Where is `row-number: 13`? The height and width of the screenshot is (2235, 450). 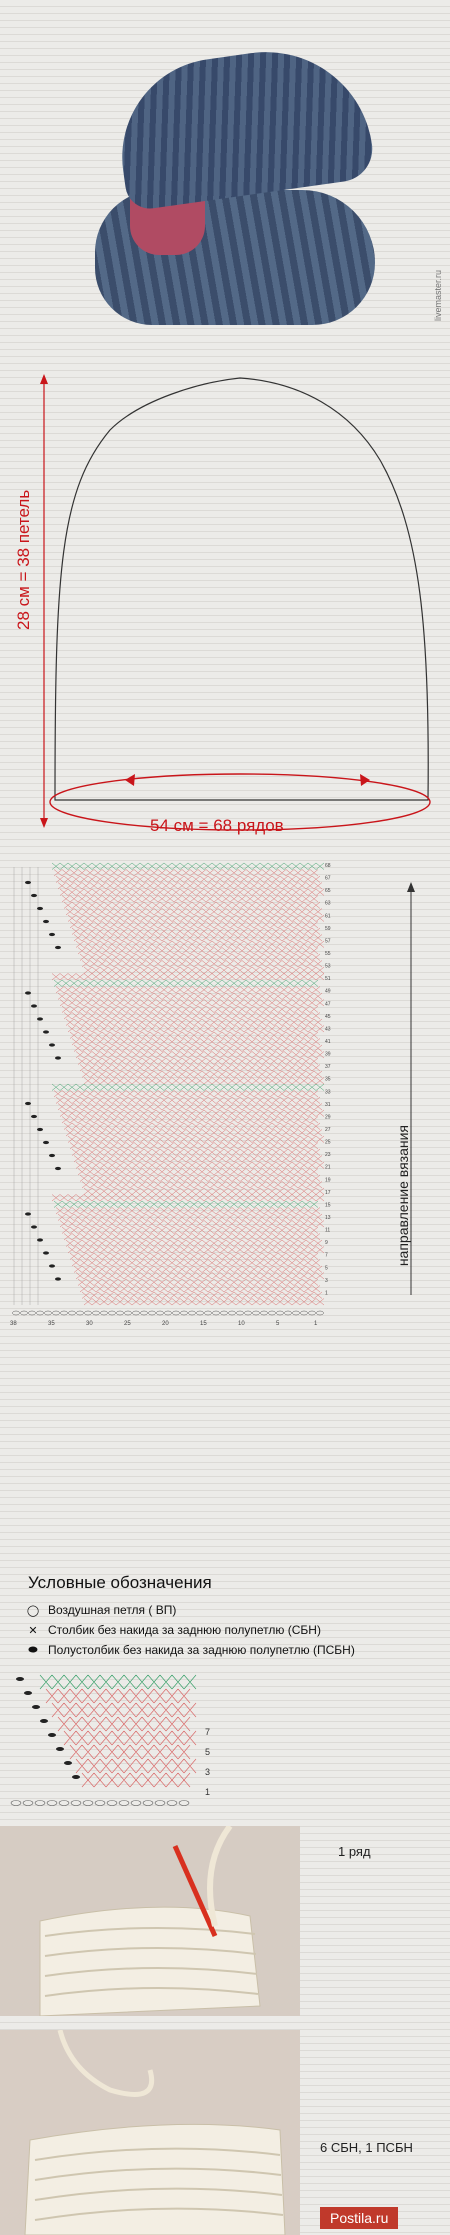
row-number: 13 is located at coordinates (328, 1218).